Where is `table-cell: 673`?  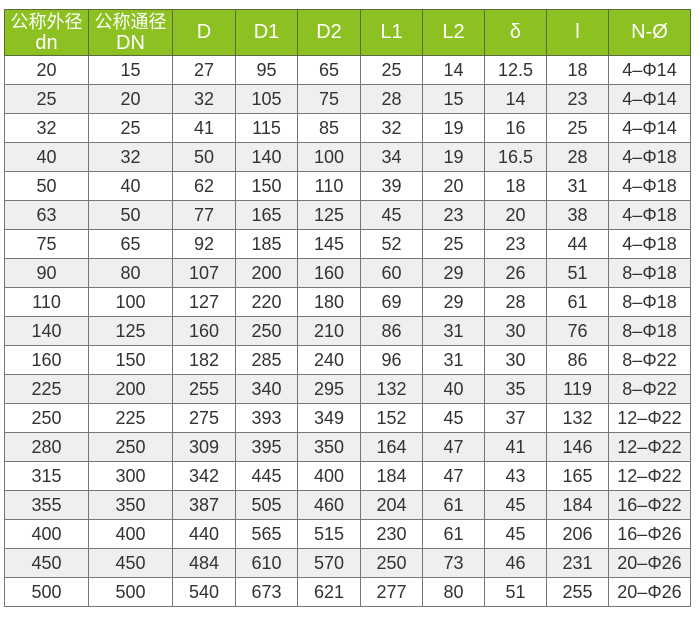
table-cell: 673 is located at coordinates (266, 592).